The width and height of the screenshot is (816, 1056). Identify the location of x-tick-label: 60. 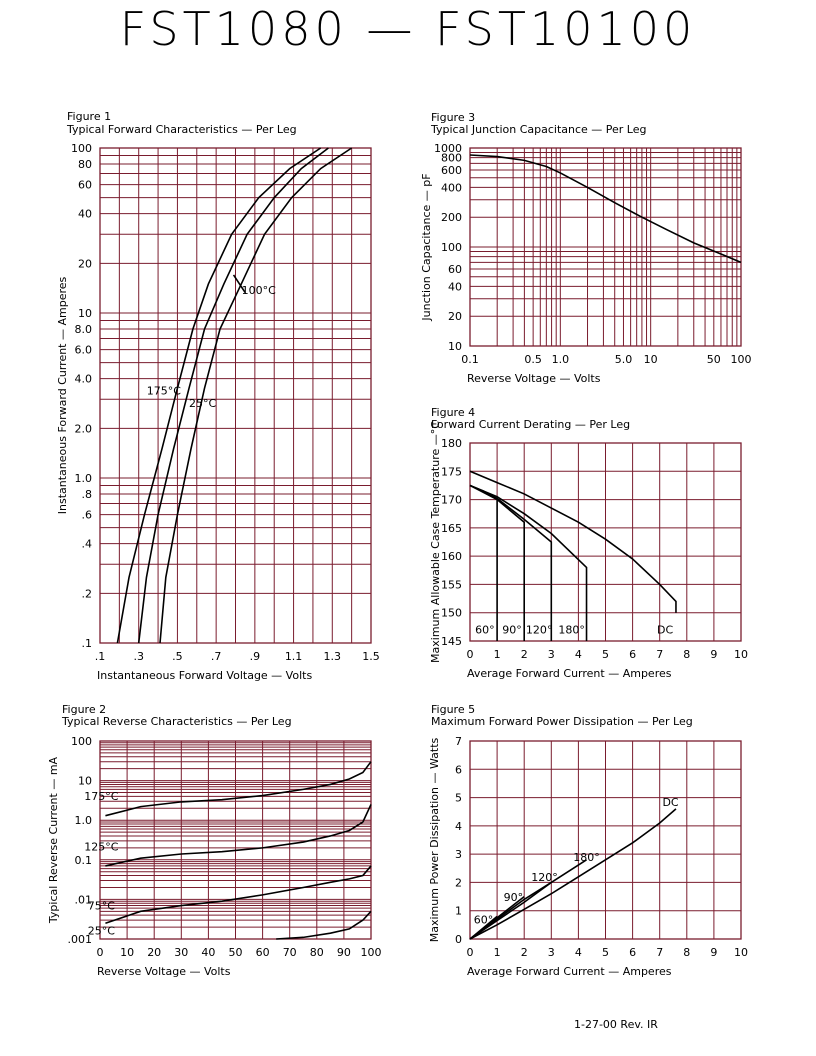
(263, 952).